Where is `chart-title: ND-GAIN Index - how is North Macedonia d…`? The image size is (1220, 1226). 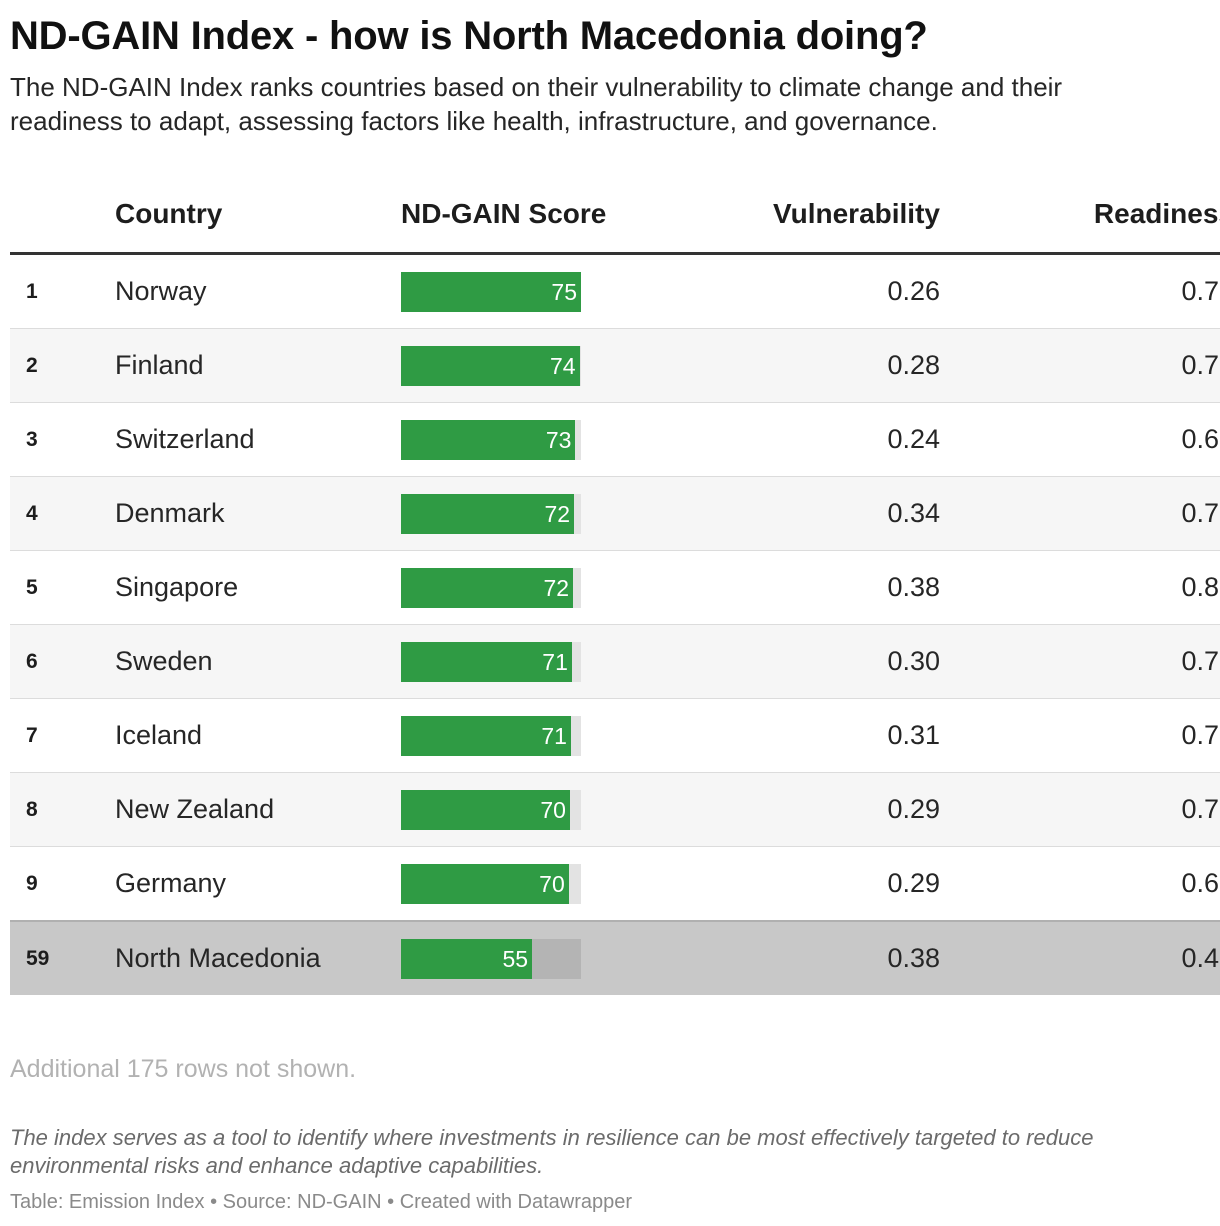 chart-title: ND-GAIN Index - how is North Macedonia d… is located at coordinates (469, 36).